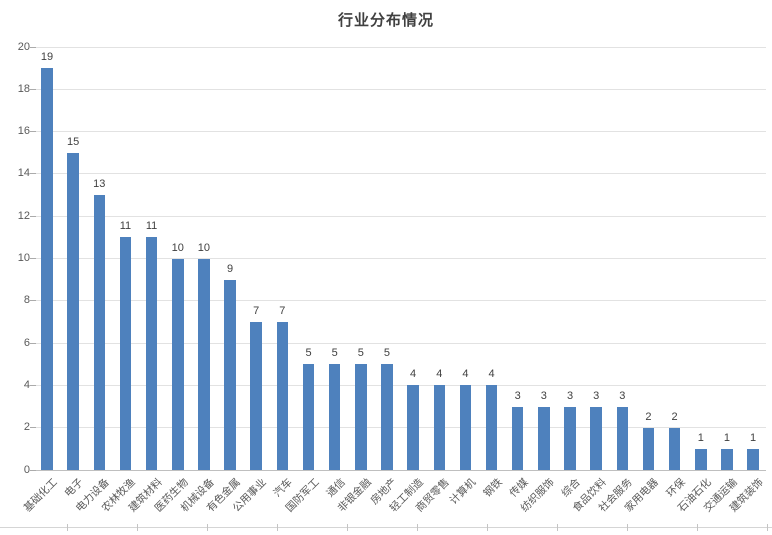 Image resolution: width=772 pixels, height=535 pixels. What do you see at coordinates (23, 88) in the screenshot?
I see `y-axis-tick-label: 18` at bounding box center [23, 88].